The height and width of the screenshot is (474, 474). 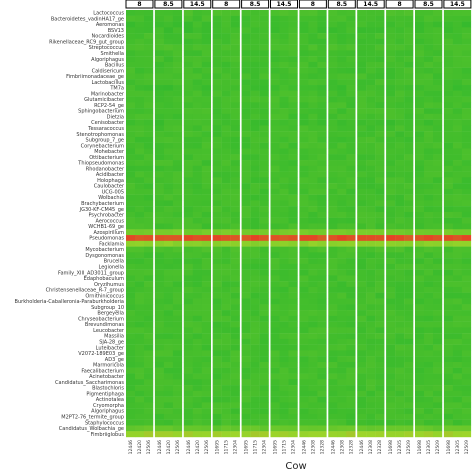 I want to click on row-label: Faecalibacterium, so click(x=102, y=371).